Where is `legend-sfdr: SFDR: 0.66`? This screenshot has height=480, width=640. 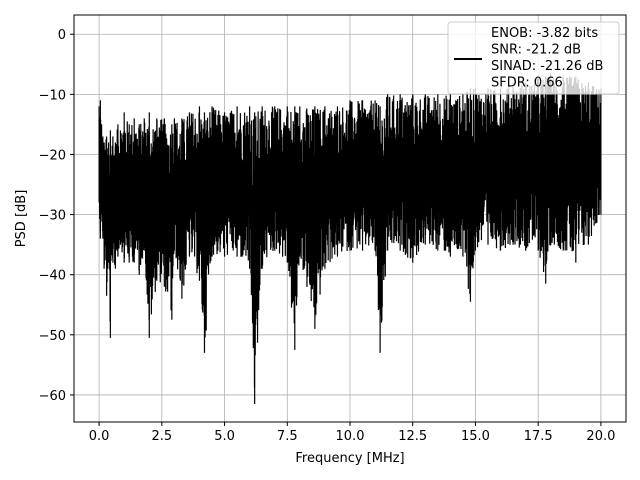 legend-sfdr: SFDR: 0.66 is located at coordinates (527, 83).